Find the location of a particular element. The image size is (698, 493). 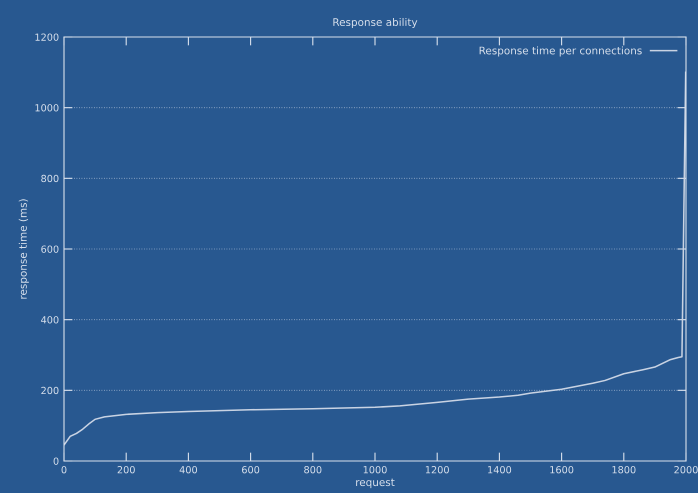

chart-title: Response ability is located at coordinates (375, 23).